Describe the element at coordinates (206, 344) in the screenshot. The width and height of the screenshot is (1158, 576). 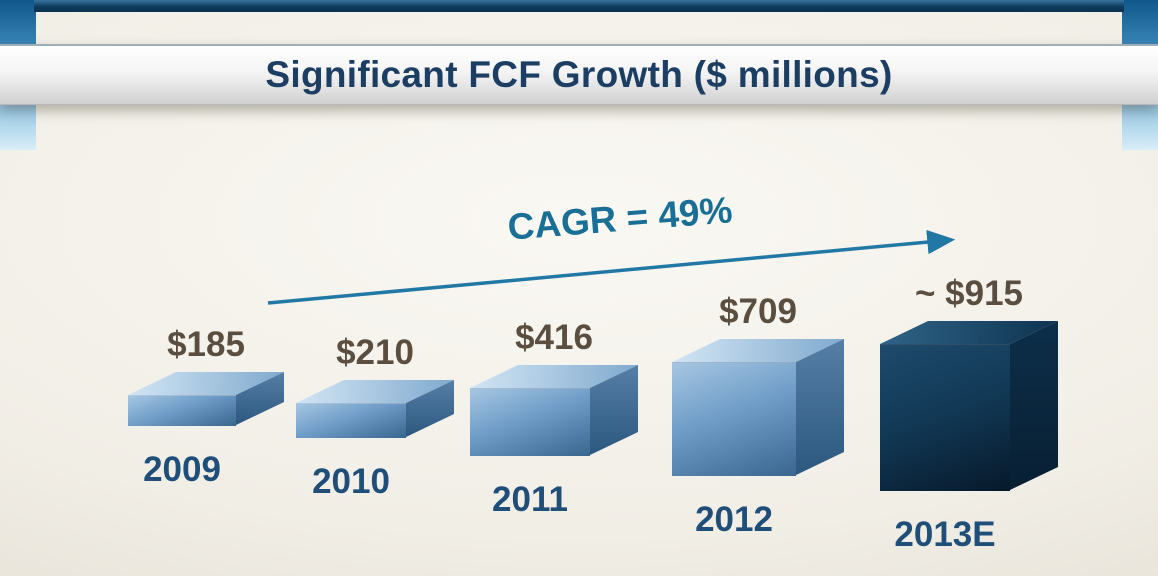
I see `bar-value-label: $185` at that location.